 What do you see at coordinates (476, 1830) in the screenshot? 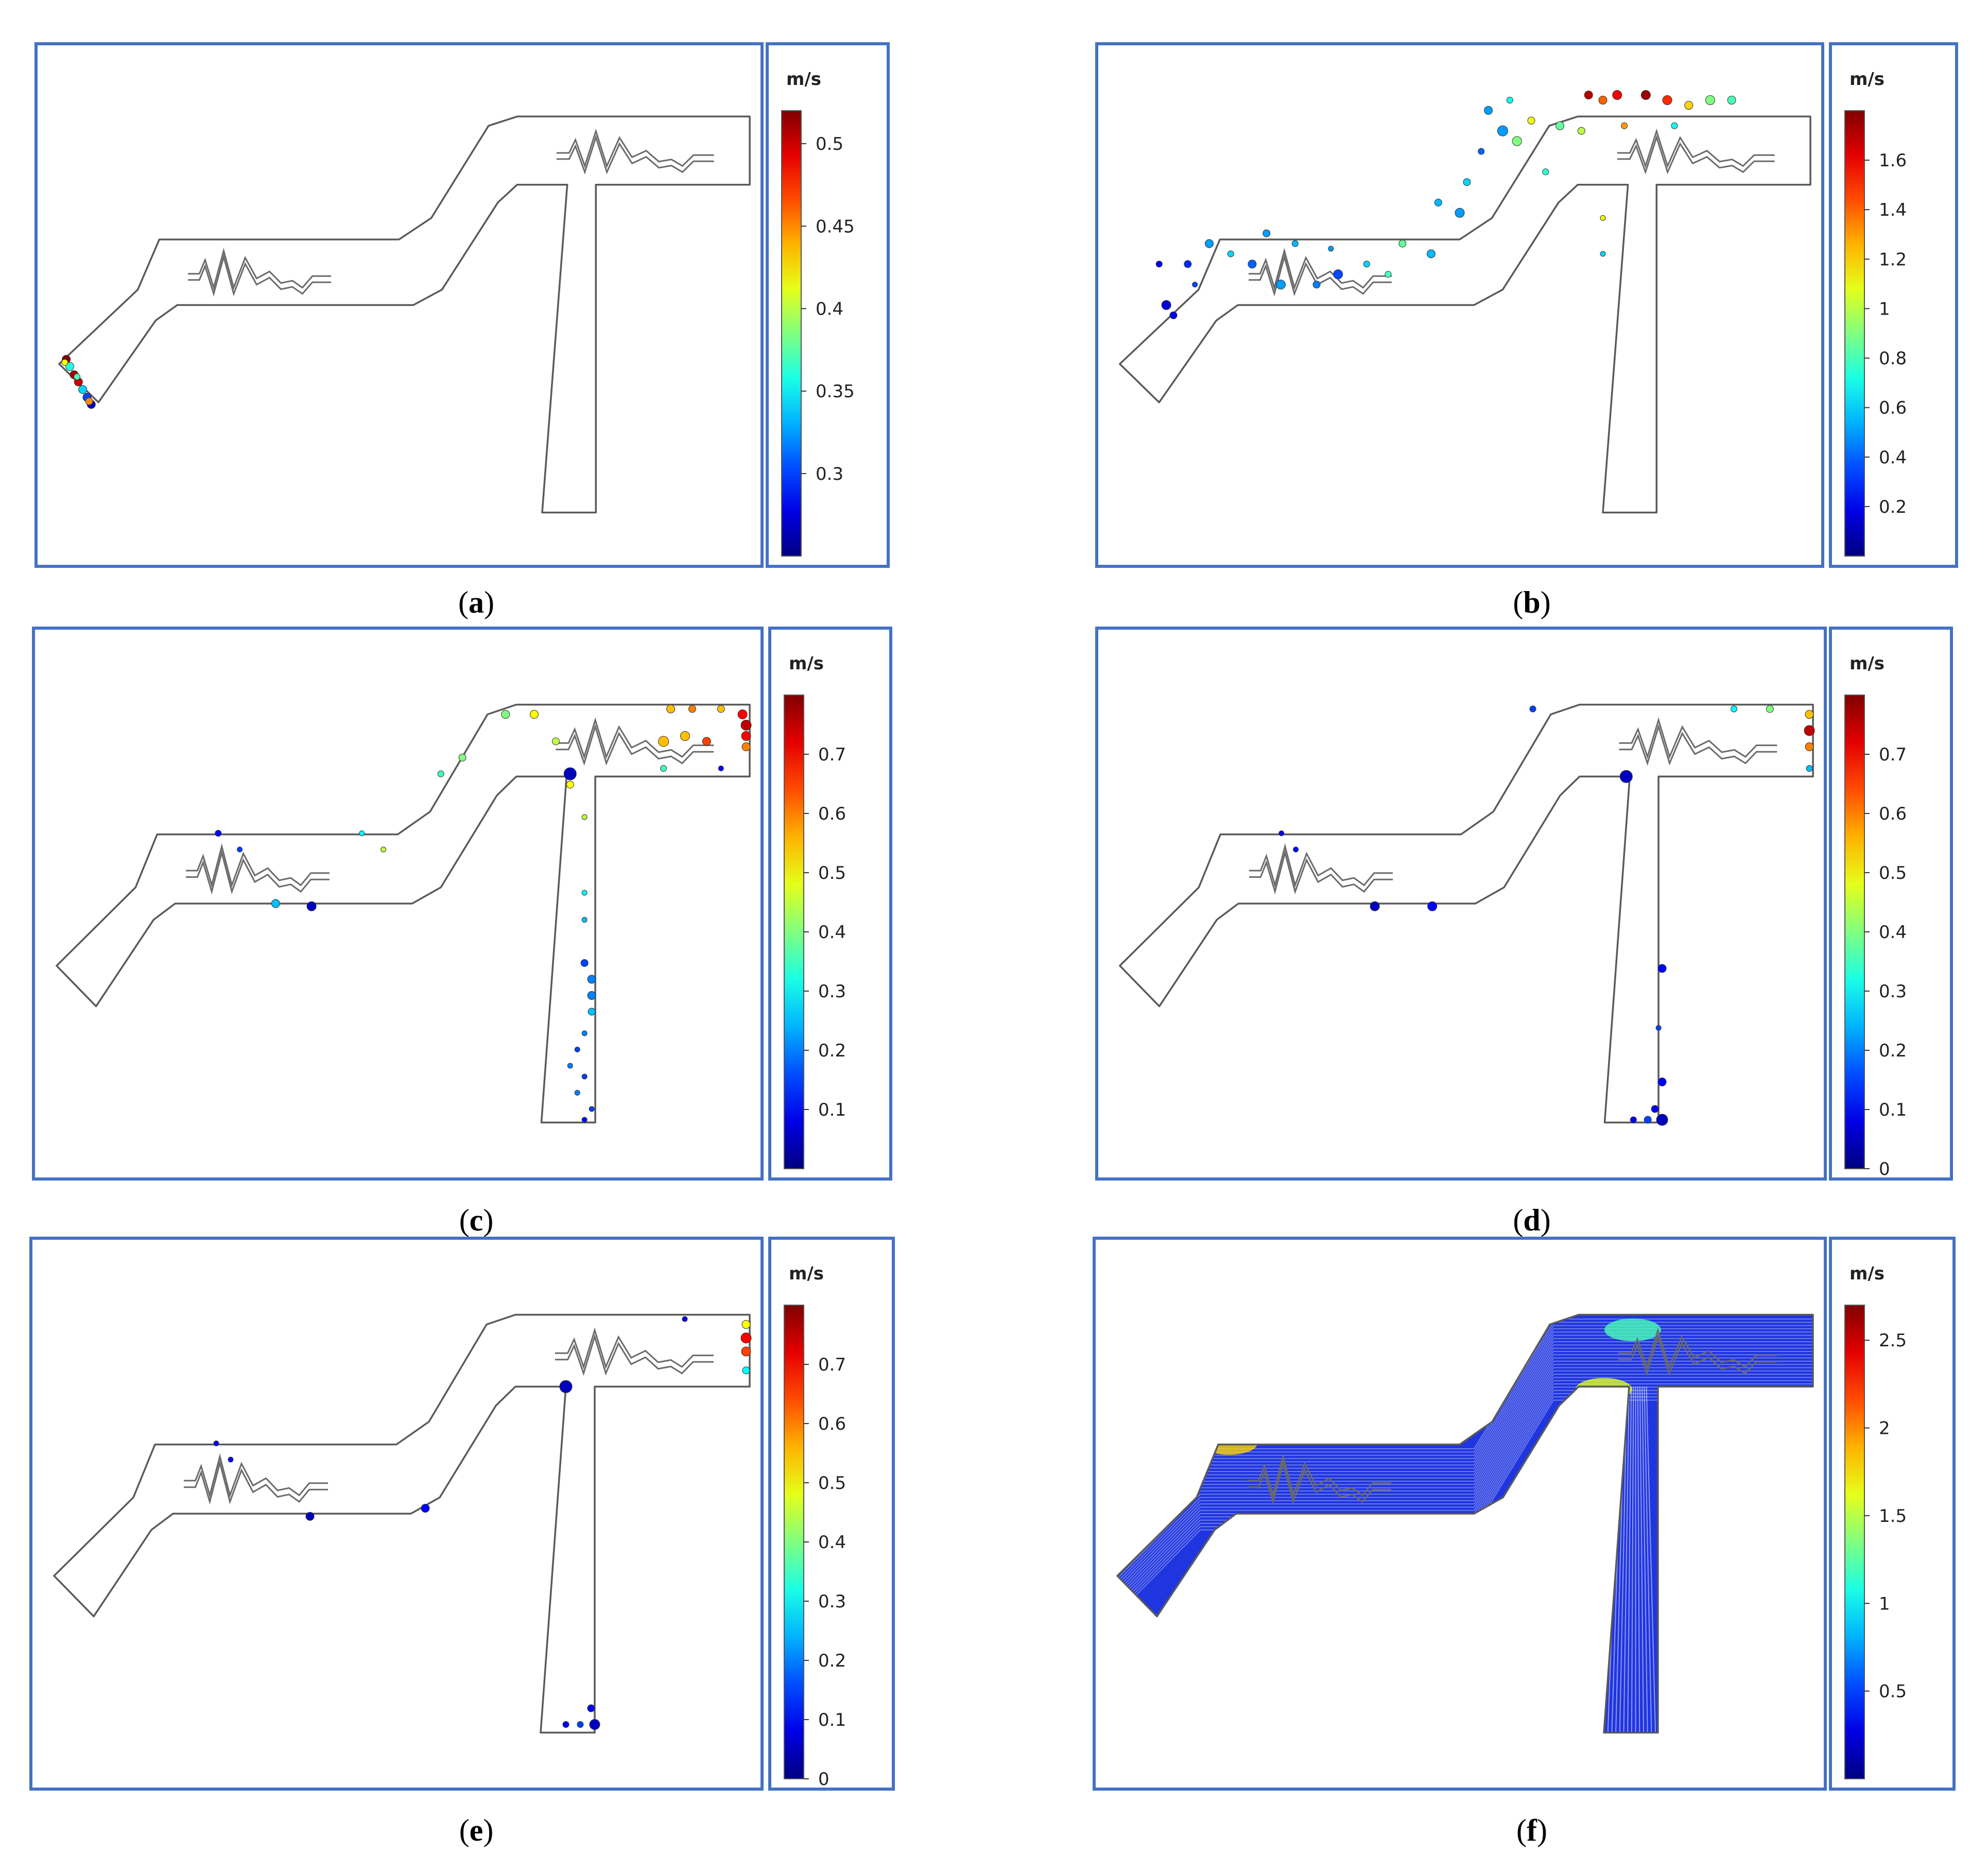
I see `panel-caption: (e)` at bounding box center [476, 1830].